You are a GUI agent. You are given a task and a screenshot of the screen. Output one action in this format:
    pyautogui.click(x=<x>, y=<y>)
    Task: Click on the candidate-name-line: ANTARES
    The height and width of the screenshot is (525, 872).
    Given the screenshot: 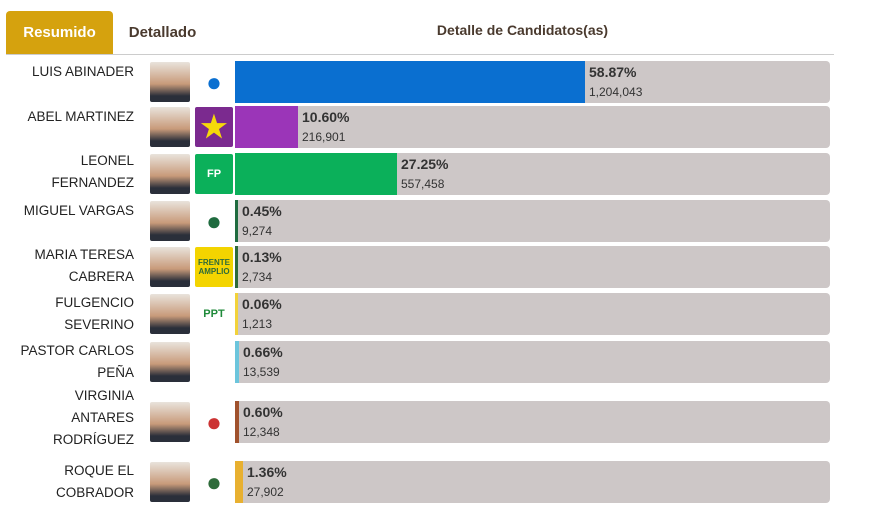 What is the action you would take?
    pyautogui.click(x=102, y=417)
    